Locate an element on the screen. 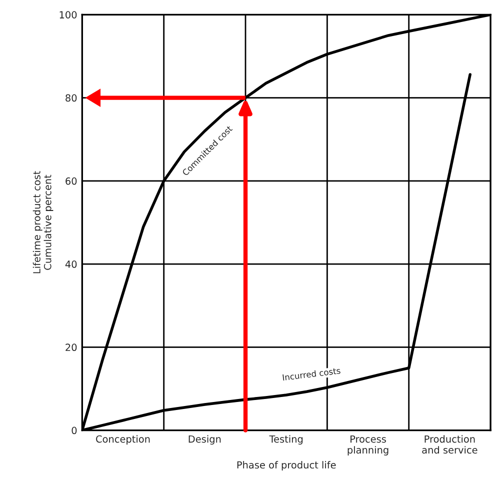 The image size is (492, 489). y-tick-label: 60 is located at coordinates (71, 181).